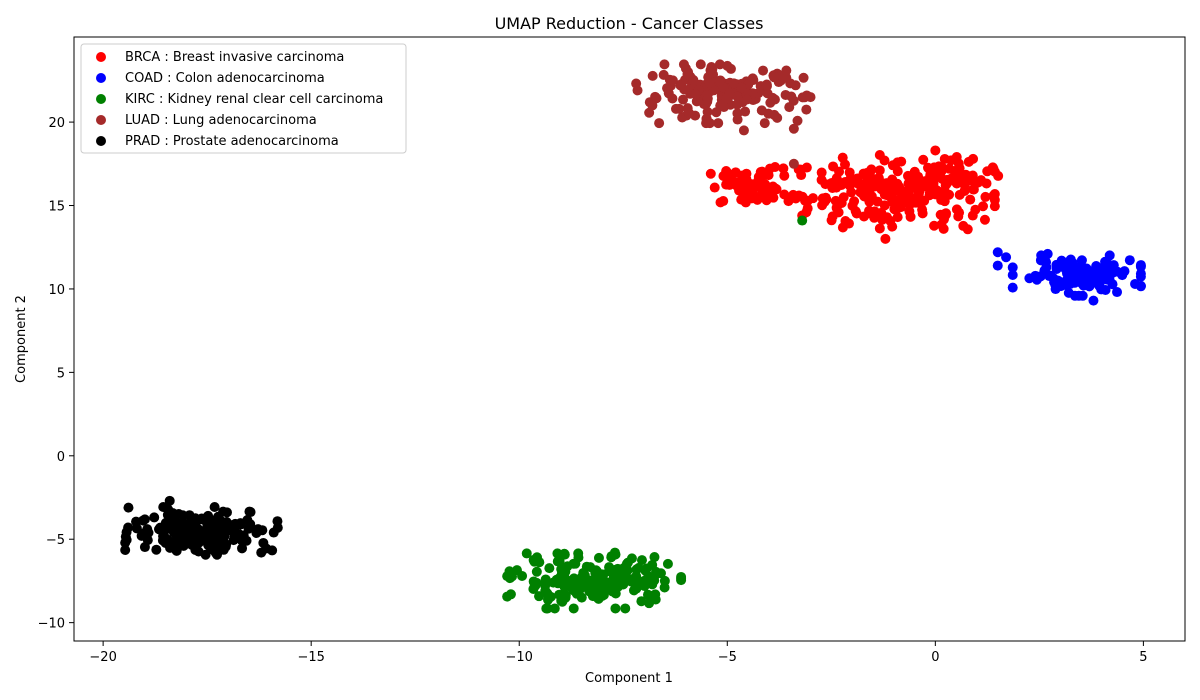 The height and width of the screenshot is (700, 1200). Describe the element at coordinates (101, 57) in the screenshot. I see `legend-marker-brca` at that location.